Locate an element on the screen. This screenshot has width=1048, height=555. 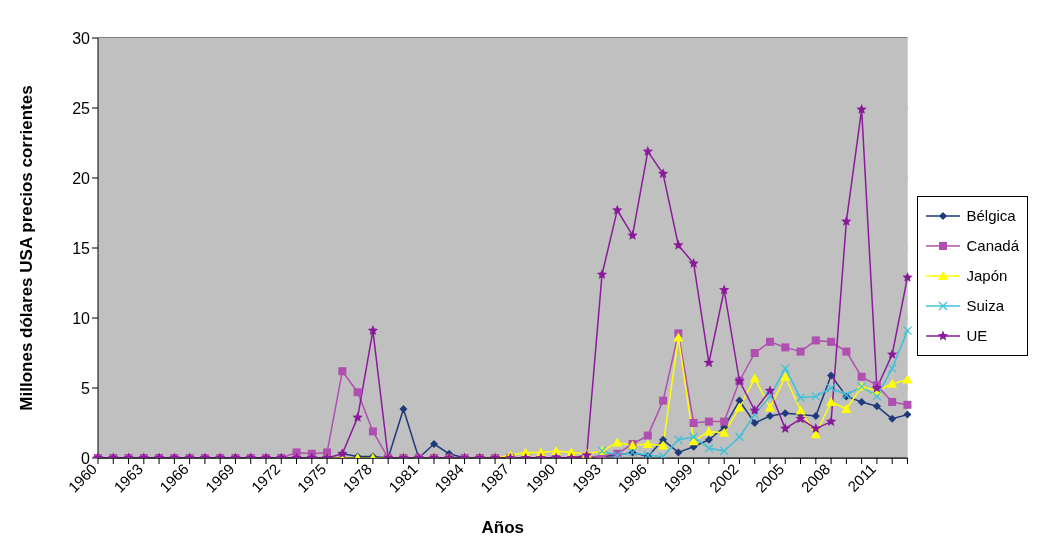
legend-label: Bélgica is located at coordinates (991, 215).